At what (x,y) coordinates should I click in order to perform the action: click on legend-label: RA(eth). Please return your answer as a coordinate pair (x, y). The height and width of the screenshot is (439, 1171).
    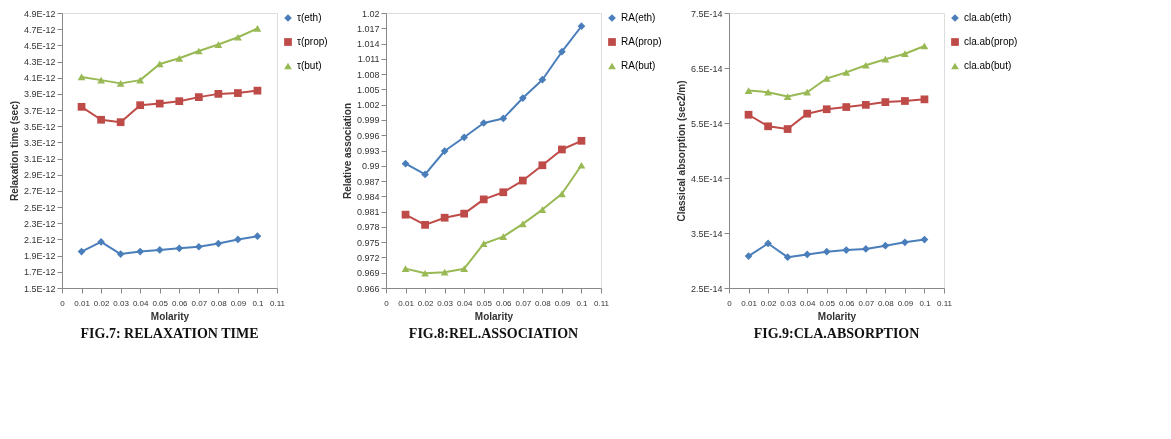
    Looking at the image, I should click on (638, 17).